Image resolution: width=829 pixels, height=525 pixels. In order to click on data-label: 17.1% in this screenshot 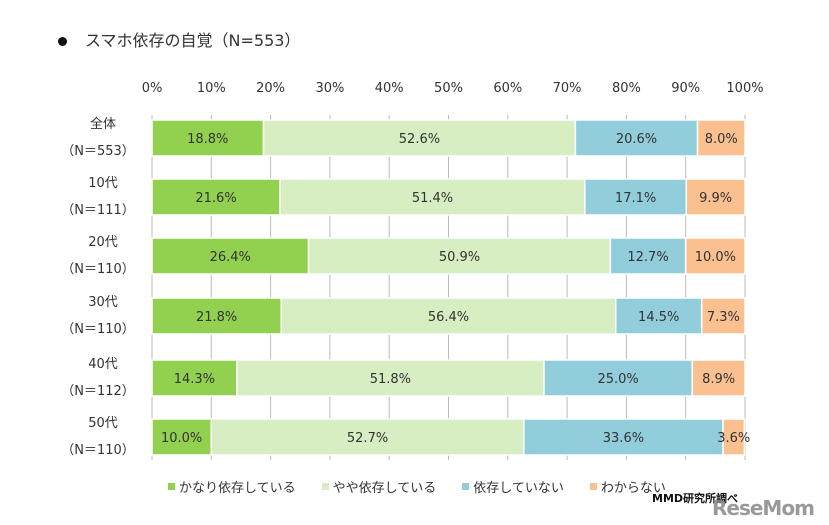, I will do `click(635, 198)`.